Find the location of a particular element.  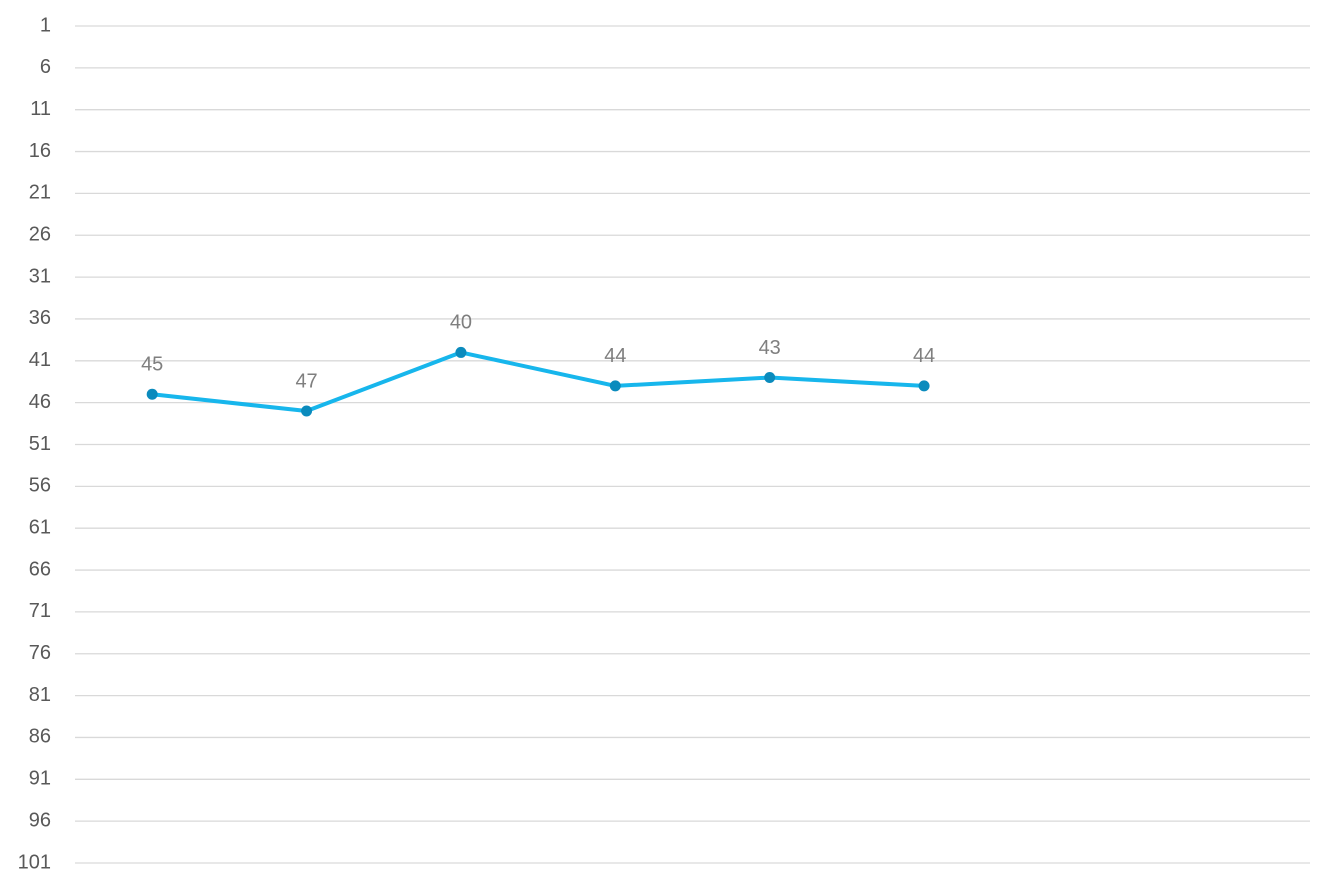

y-tick-label: 41 is located at coordinates (40, 360).